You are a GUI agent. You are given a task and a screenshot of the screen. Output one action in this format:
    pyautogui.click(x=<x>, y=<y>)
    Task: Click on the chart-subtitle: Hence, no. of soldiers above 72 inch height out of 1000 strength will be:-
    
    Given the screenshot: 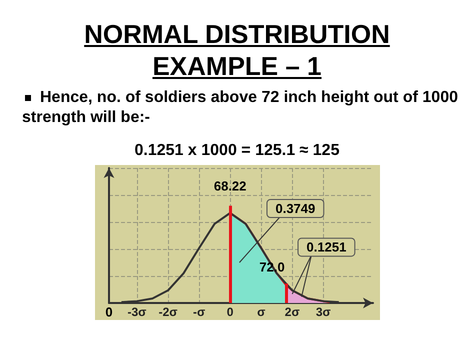 What is the action you would take?
    pyautogui.click(x=240, y=108)
    